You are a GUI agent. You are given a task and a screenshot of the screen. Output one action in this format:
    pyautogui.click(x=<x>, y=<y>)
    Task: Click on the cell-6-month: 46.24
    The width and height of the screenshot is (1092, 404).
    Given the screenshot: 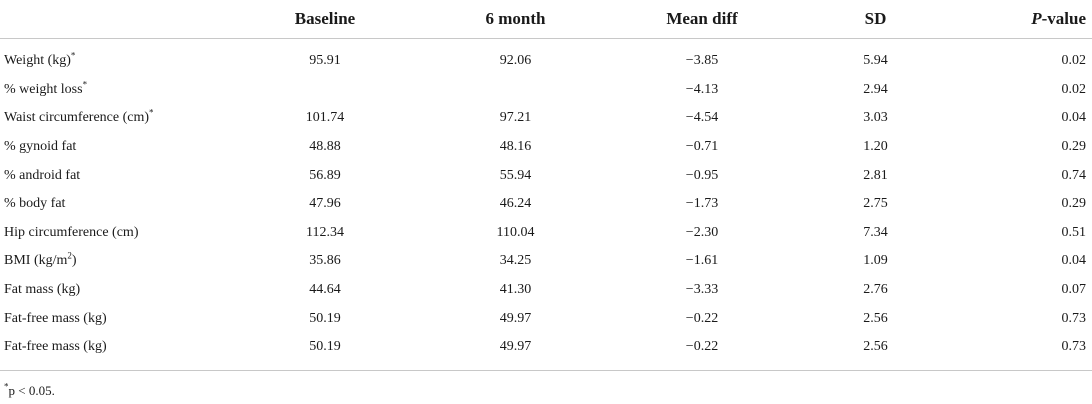 What is the action you would take?
    pyautogui.click(x=515, y=204)
    